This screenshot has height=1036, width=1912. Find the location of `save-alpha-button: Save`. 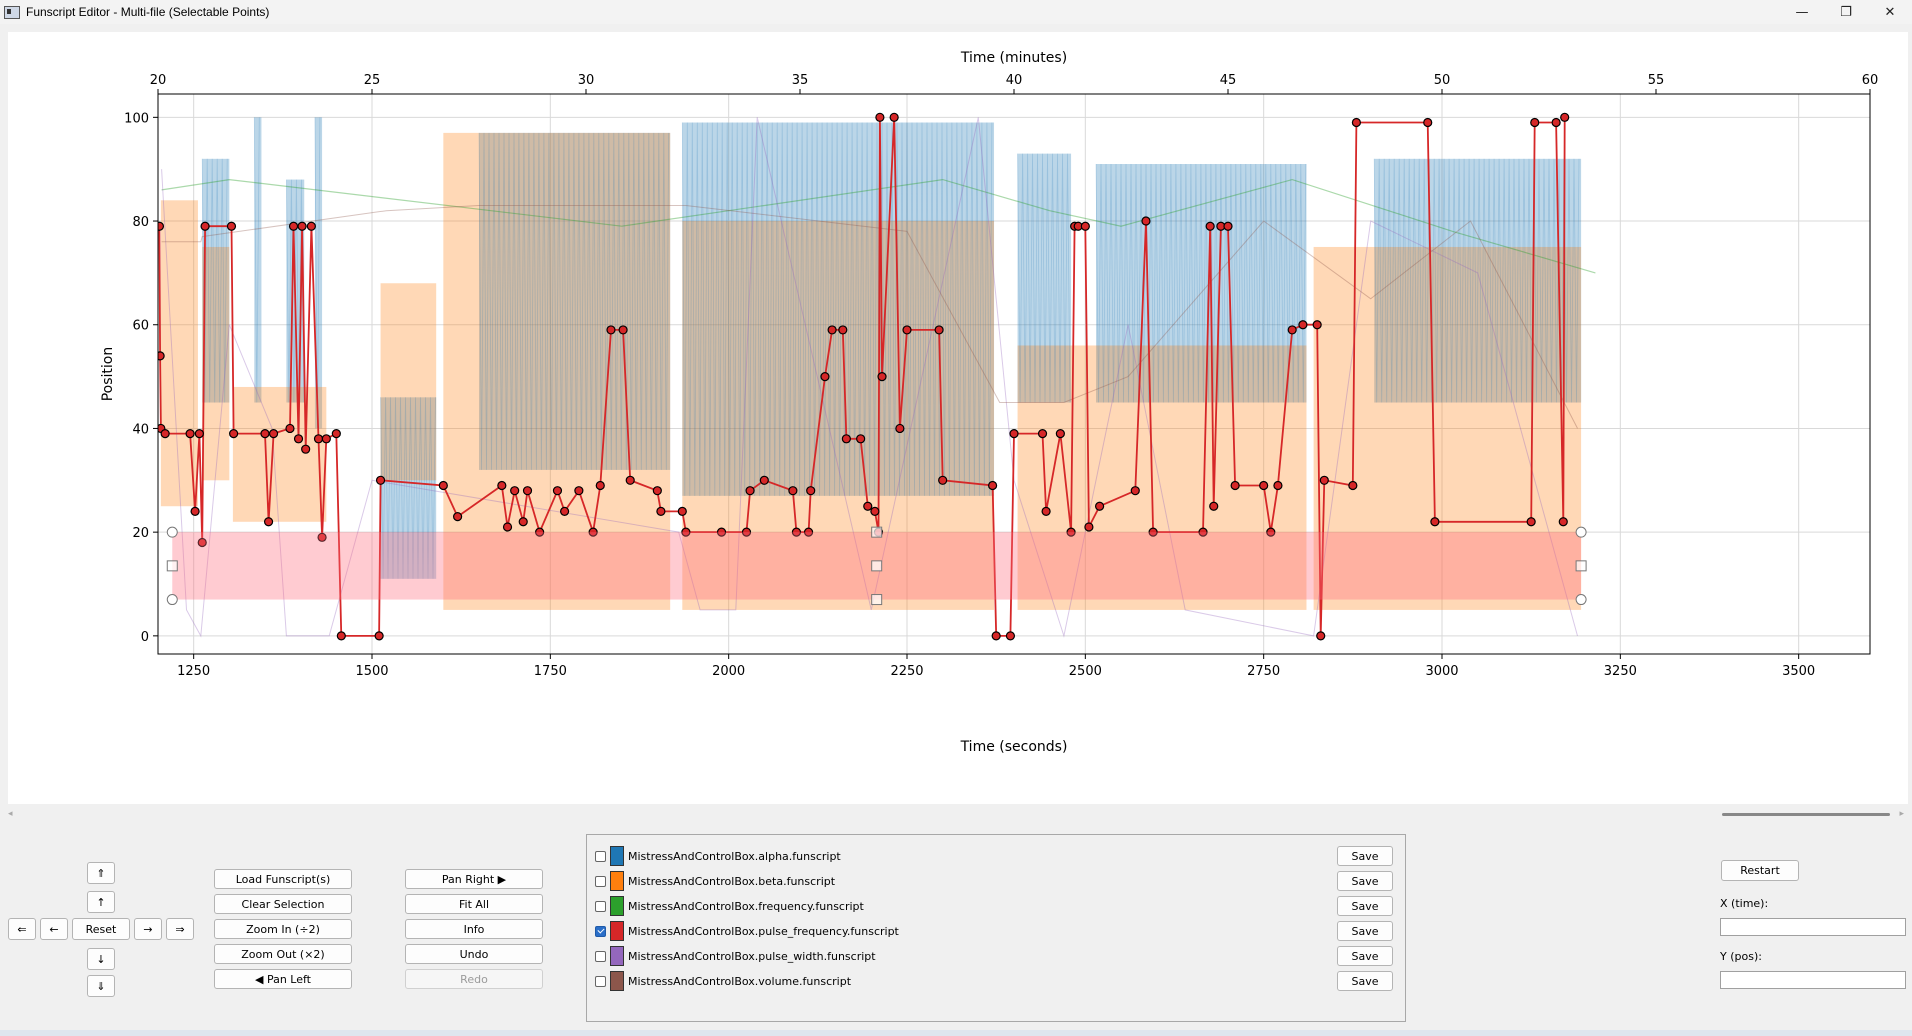

save-alpha-button: Save is located at coordinates (1365, 856).